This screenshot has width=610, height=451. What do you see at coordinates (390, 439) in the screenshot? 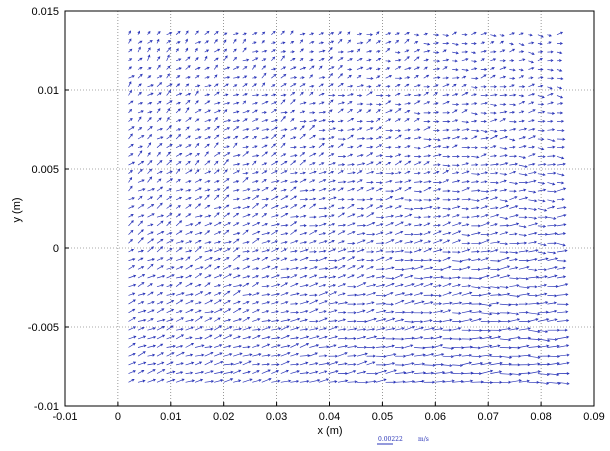
I see `reference-vector-value: 0.00222` at bounding box center [390, 439].